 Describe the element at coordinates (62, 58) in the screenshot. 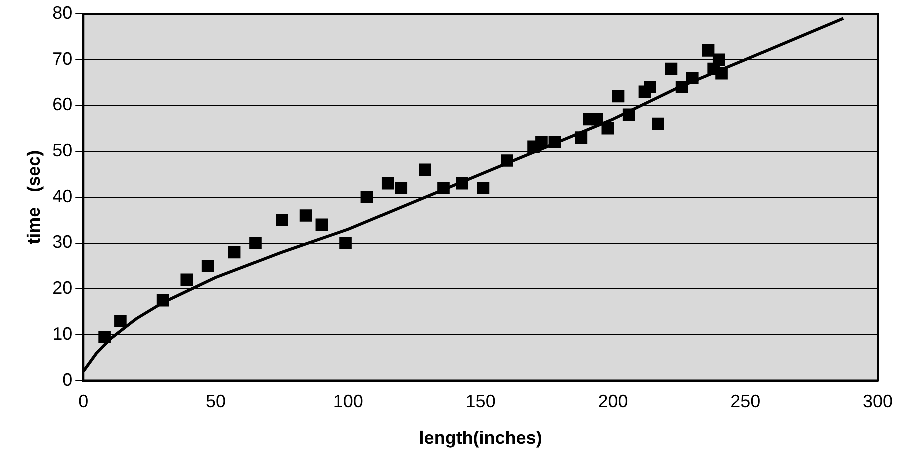

I see `y-tick-label: 70` at that location.